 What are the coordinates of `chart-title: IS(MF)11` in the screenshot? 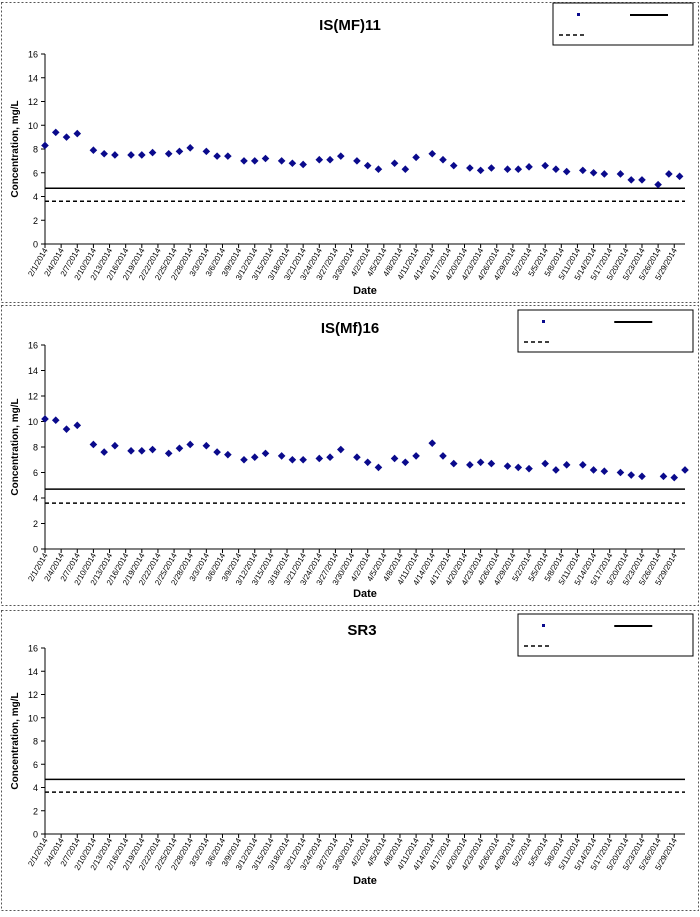 It's located at (350, 25).